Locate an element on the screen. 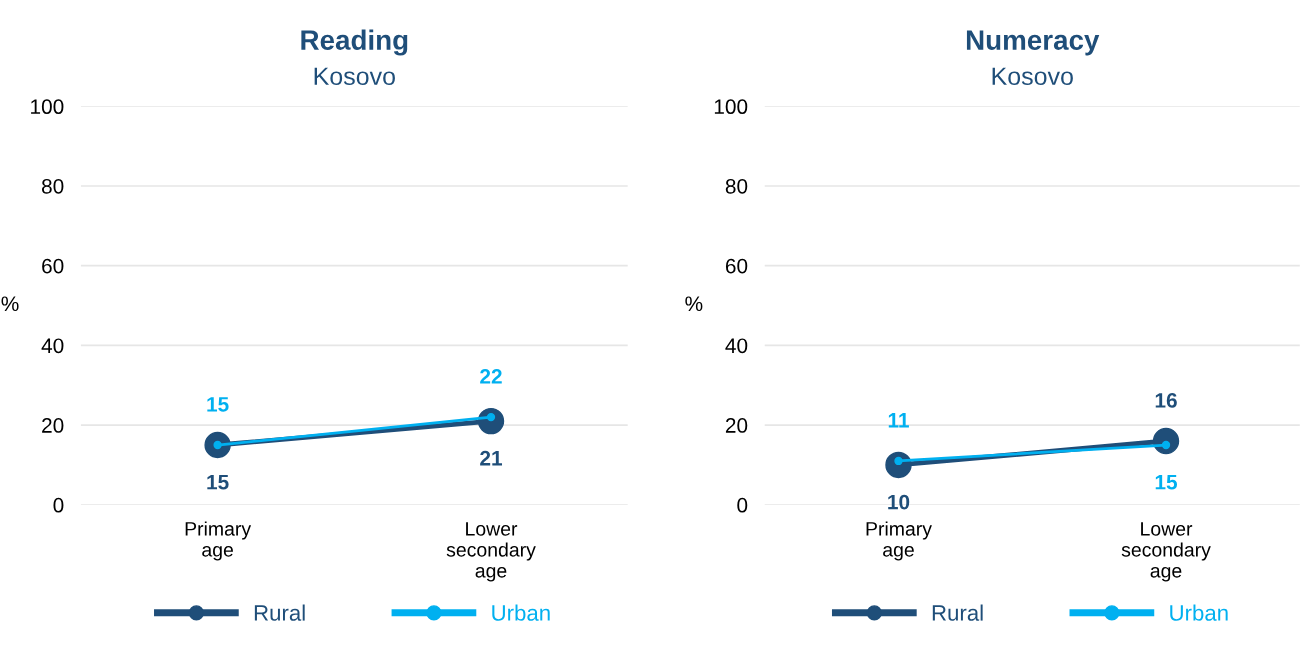 This screenshot has width=1305, height=648. chart-title: Reading is located at coordinates (354, 42).